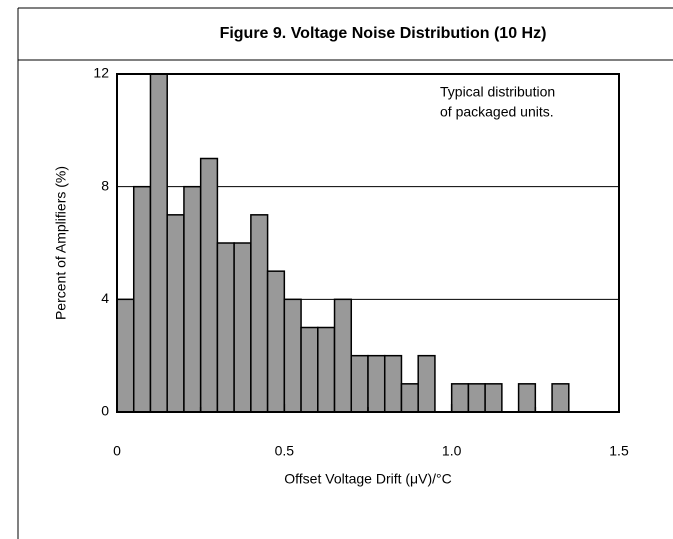 Image resolution: width=673 pixels, height=539 pixels. I want to click on x-tick-label: 0, so click(117, 451).